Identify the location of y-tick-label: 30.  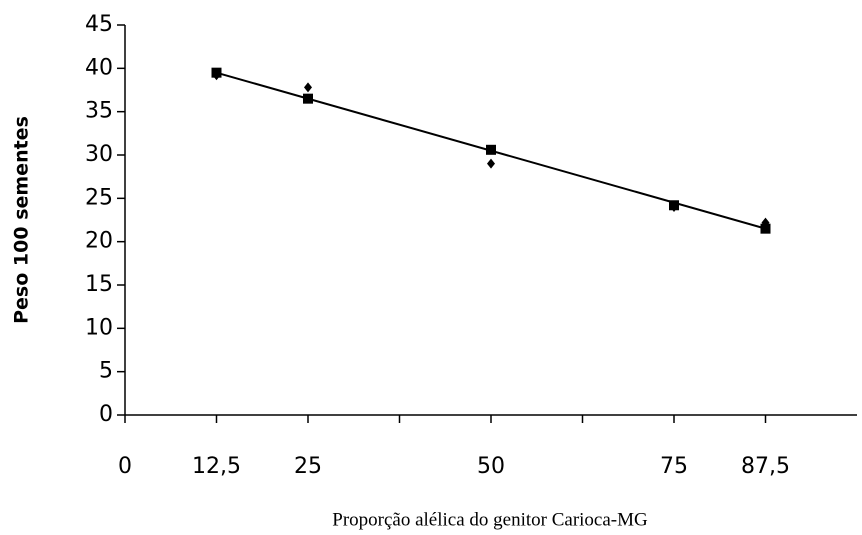
(99, 154).